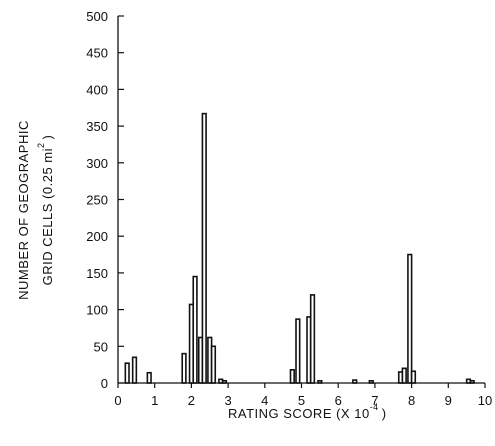 This screenshot has width=495, height=446. Describe the element at coordinates (448, 400) in the screenshot. I see `x-tick-label: 9` at that location.